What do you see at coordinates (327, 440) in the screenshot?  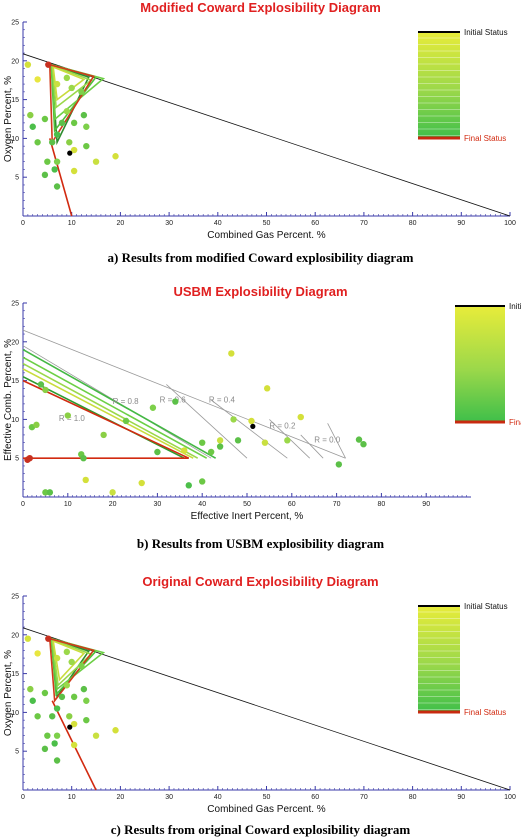 I see `r-value-label: R = 0.0` at bounding box center [327, 440].